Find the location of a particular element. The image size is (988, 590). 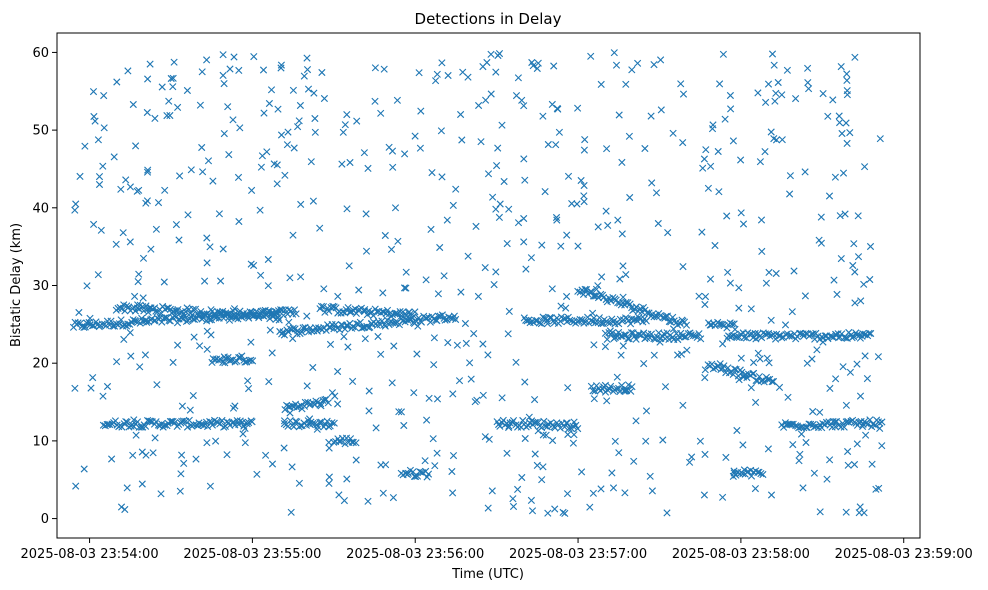

x-tick-label: 2025-08-03 23:54:00 is located at coordinates (90, 554).